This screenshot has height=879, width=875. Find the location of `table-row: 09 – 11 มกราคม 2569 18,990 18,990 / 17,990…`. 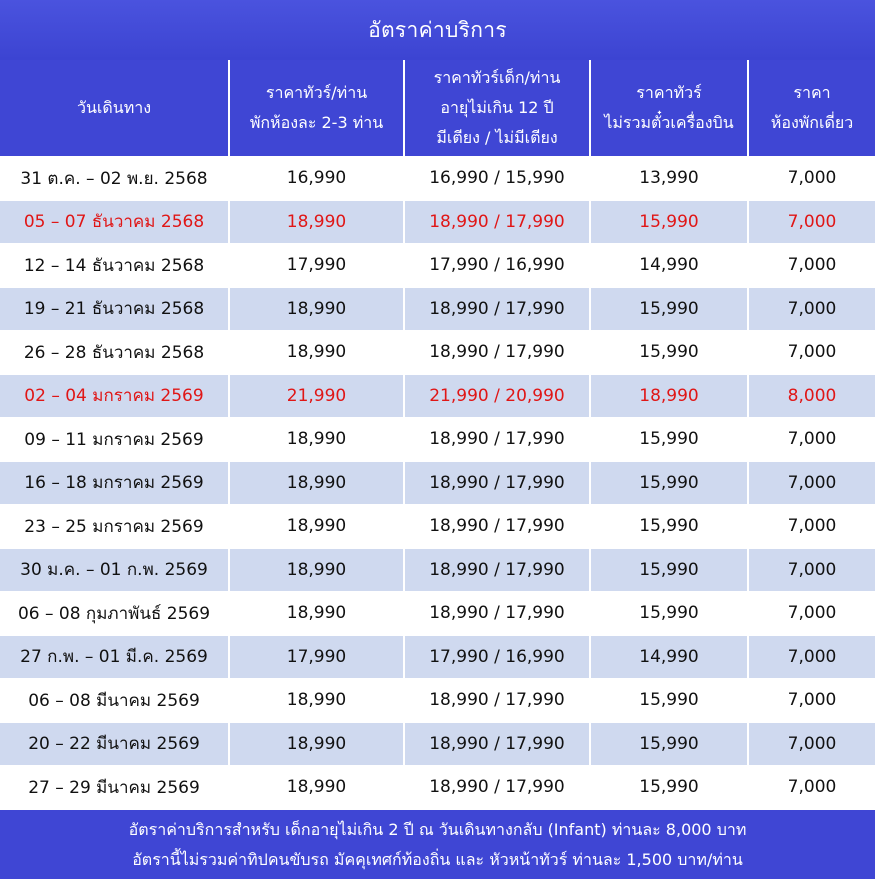

table-row: 09 – 11 มกราคม 2569 18,990 18,990 / 17,990… is located at coordinates (437, 439).